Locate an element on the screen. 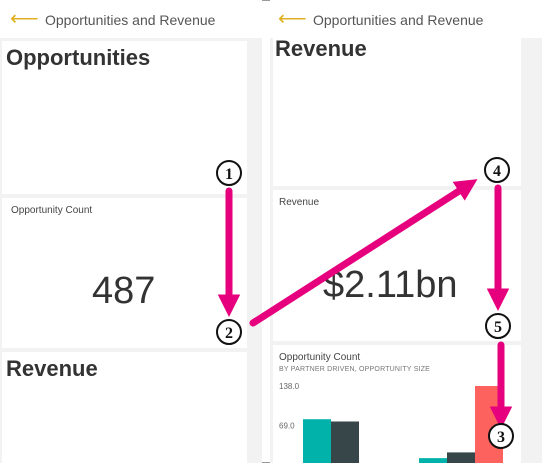 Image resolution: width=542 pixels, height=463 pixels. annotation-marker-3: 3 is located at coordinates (501, 436).